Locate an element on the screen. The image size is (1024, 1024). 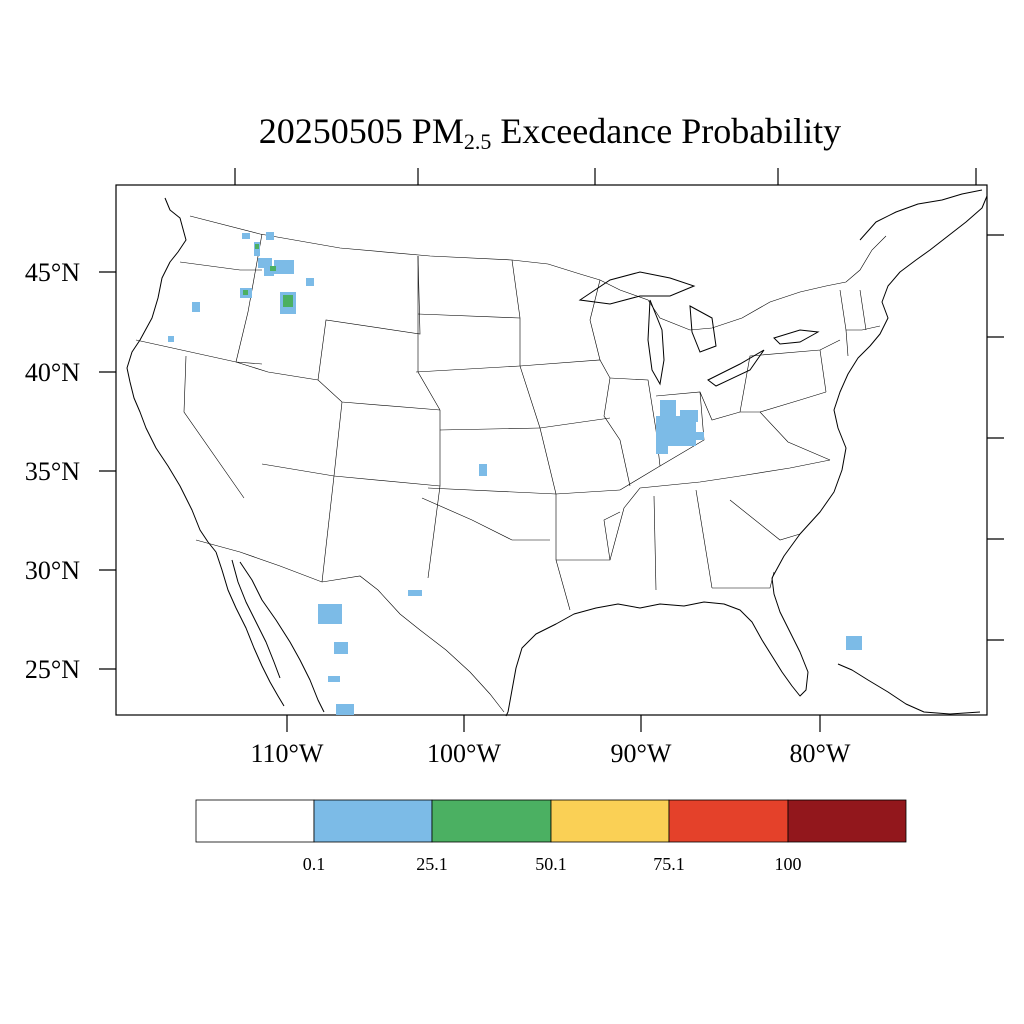
top-ticks is located at coordinates (605, 176).